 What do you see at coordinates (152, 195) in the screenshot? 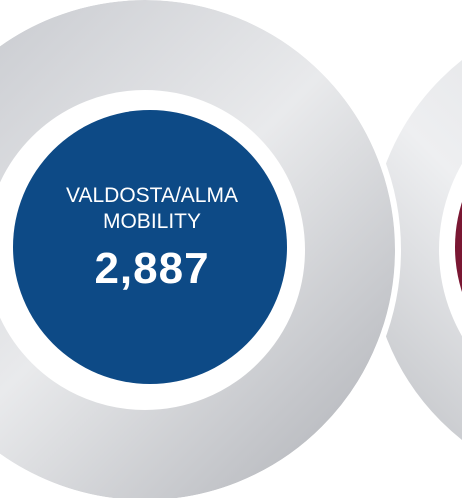
I see `circle-label: VALDOSTA/ALMA` at bounding box center [152, 195].